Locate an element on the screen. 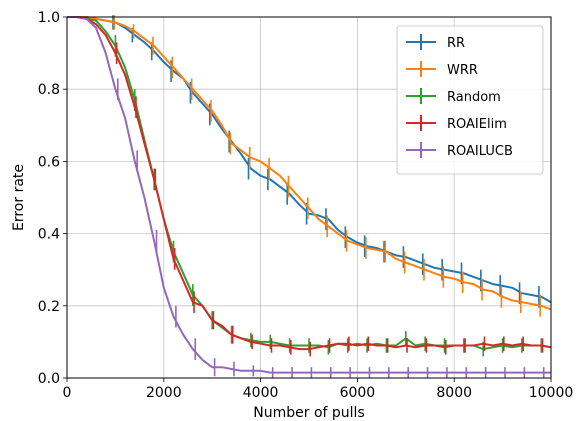 The image size is (579, 421). x-tick-label: 0 is located at coordinates (67, 393).